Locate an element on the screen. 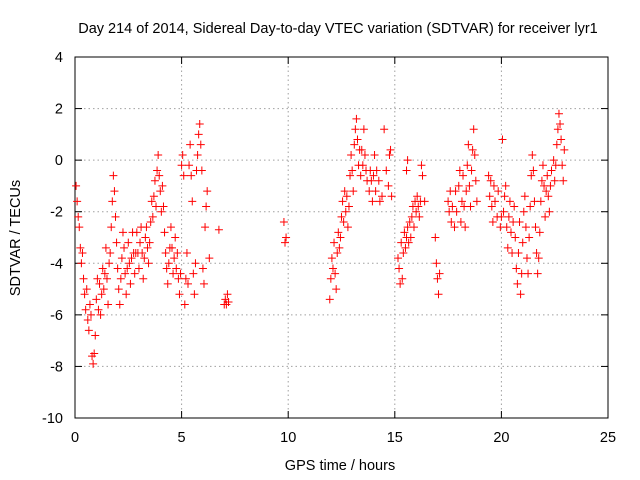 This screenshot has height=480, width=640. y-tick-label: -10 is located at coordinates (52, 419).